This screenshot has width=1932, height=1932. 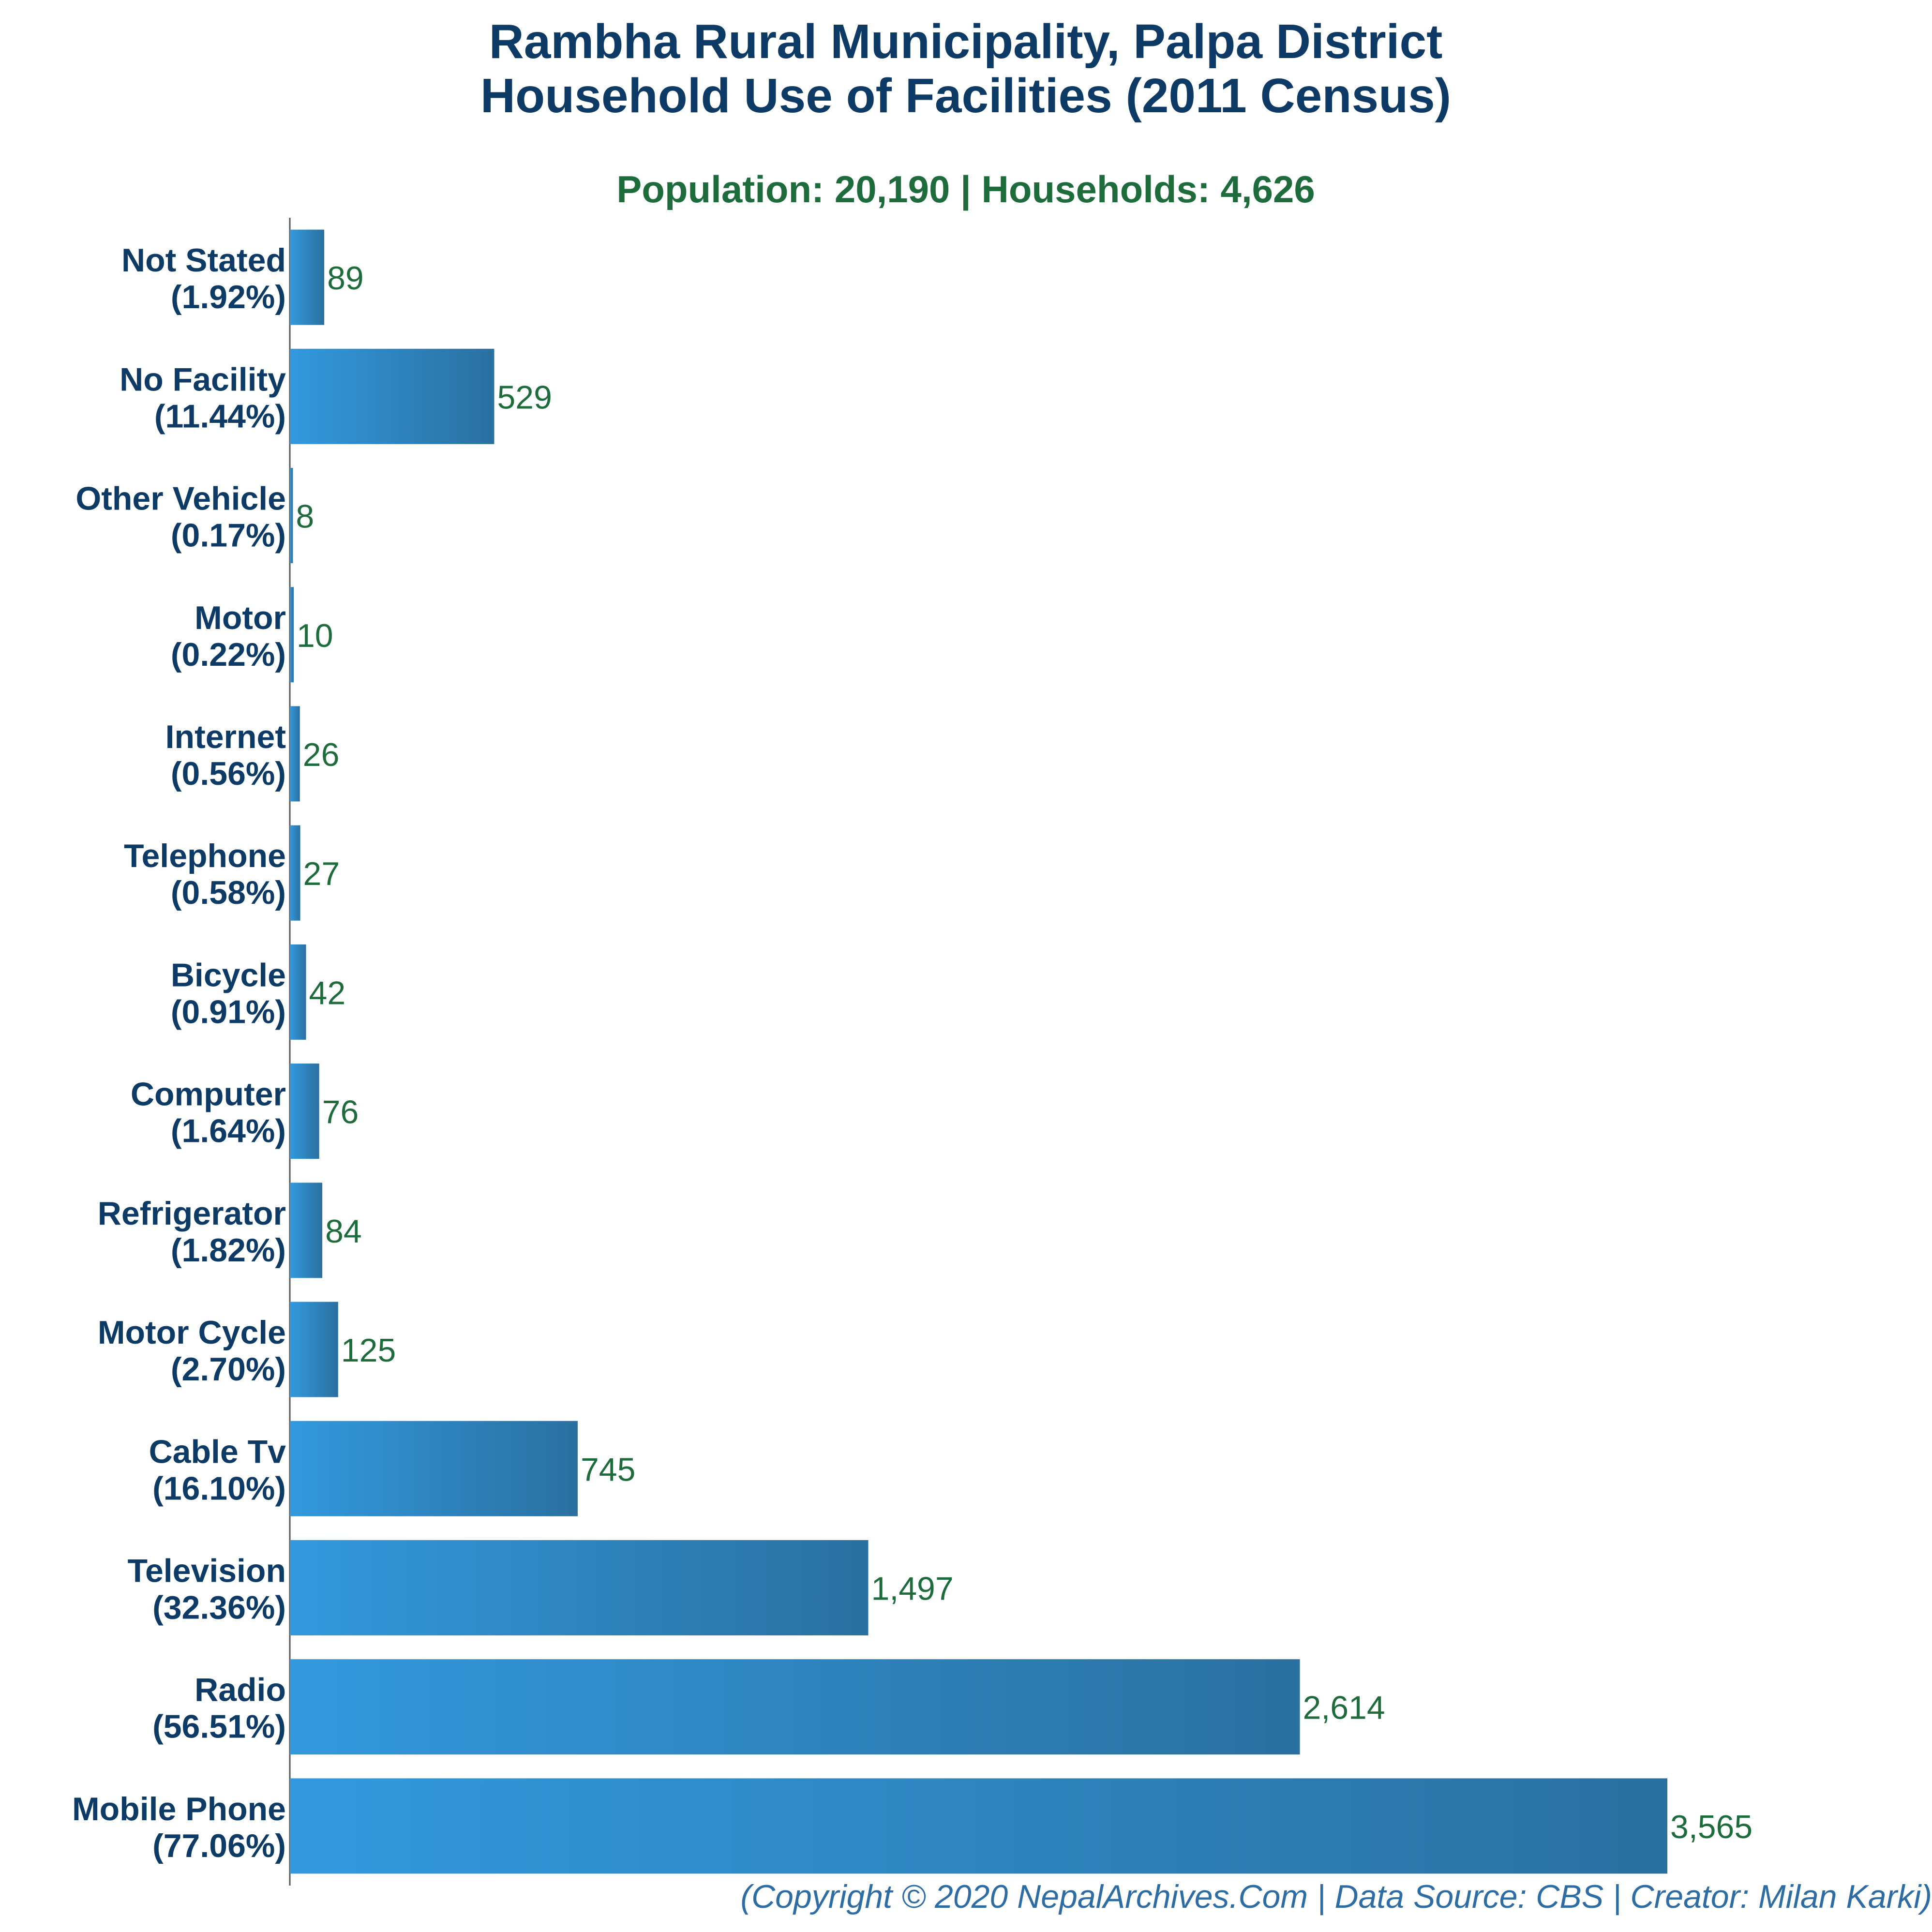 What do you see at coordinates (219, 1488) in the screenshot?
I see `category-percent-10: (16.10%)` at bounding box center [219, 1488].